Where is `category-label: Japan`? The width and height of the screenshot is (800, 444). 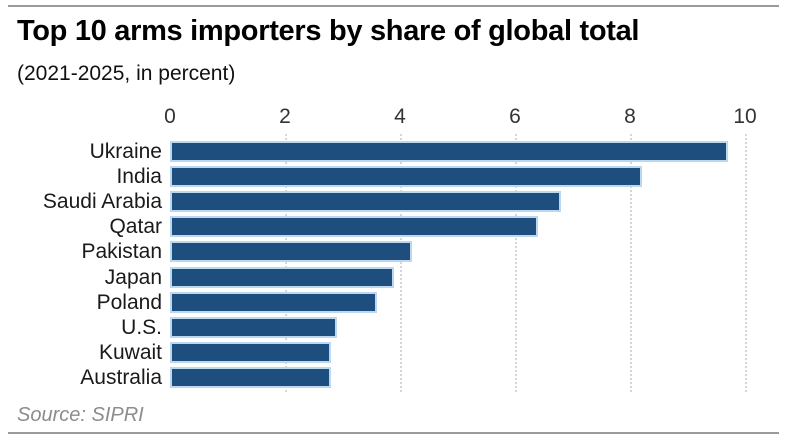 category-label: Japan is located at coordinates (133, 277).